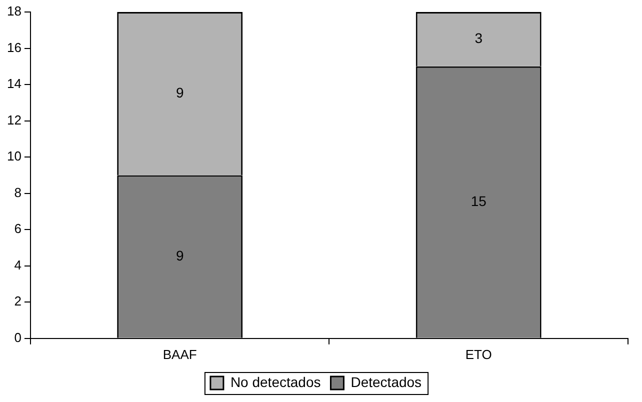 The image size is (642, 402). What do you see at coordinates (18, 228) in the screenshot?
I see `y-tick-label: 6` at bounding box center [18, 228].